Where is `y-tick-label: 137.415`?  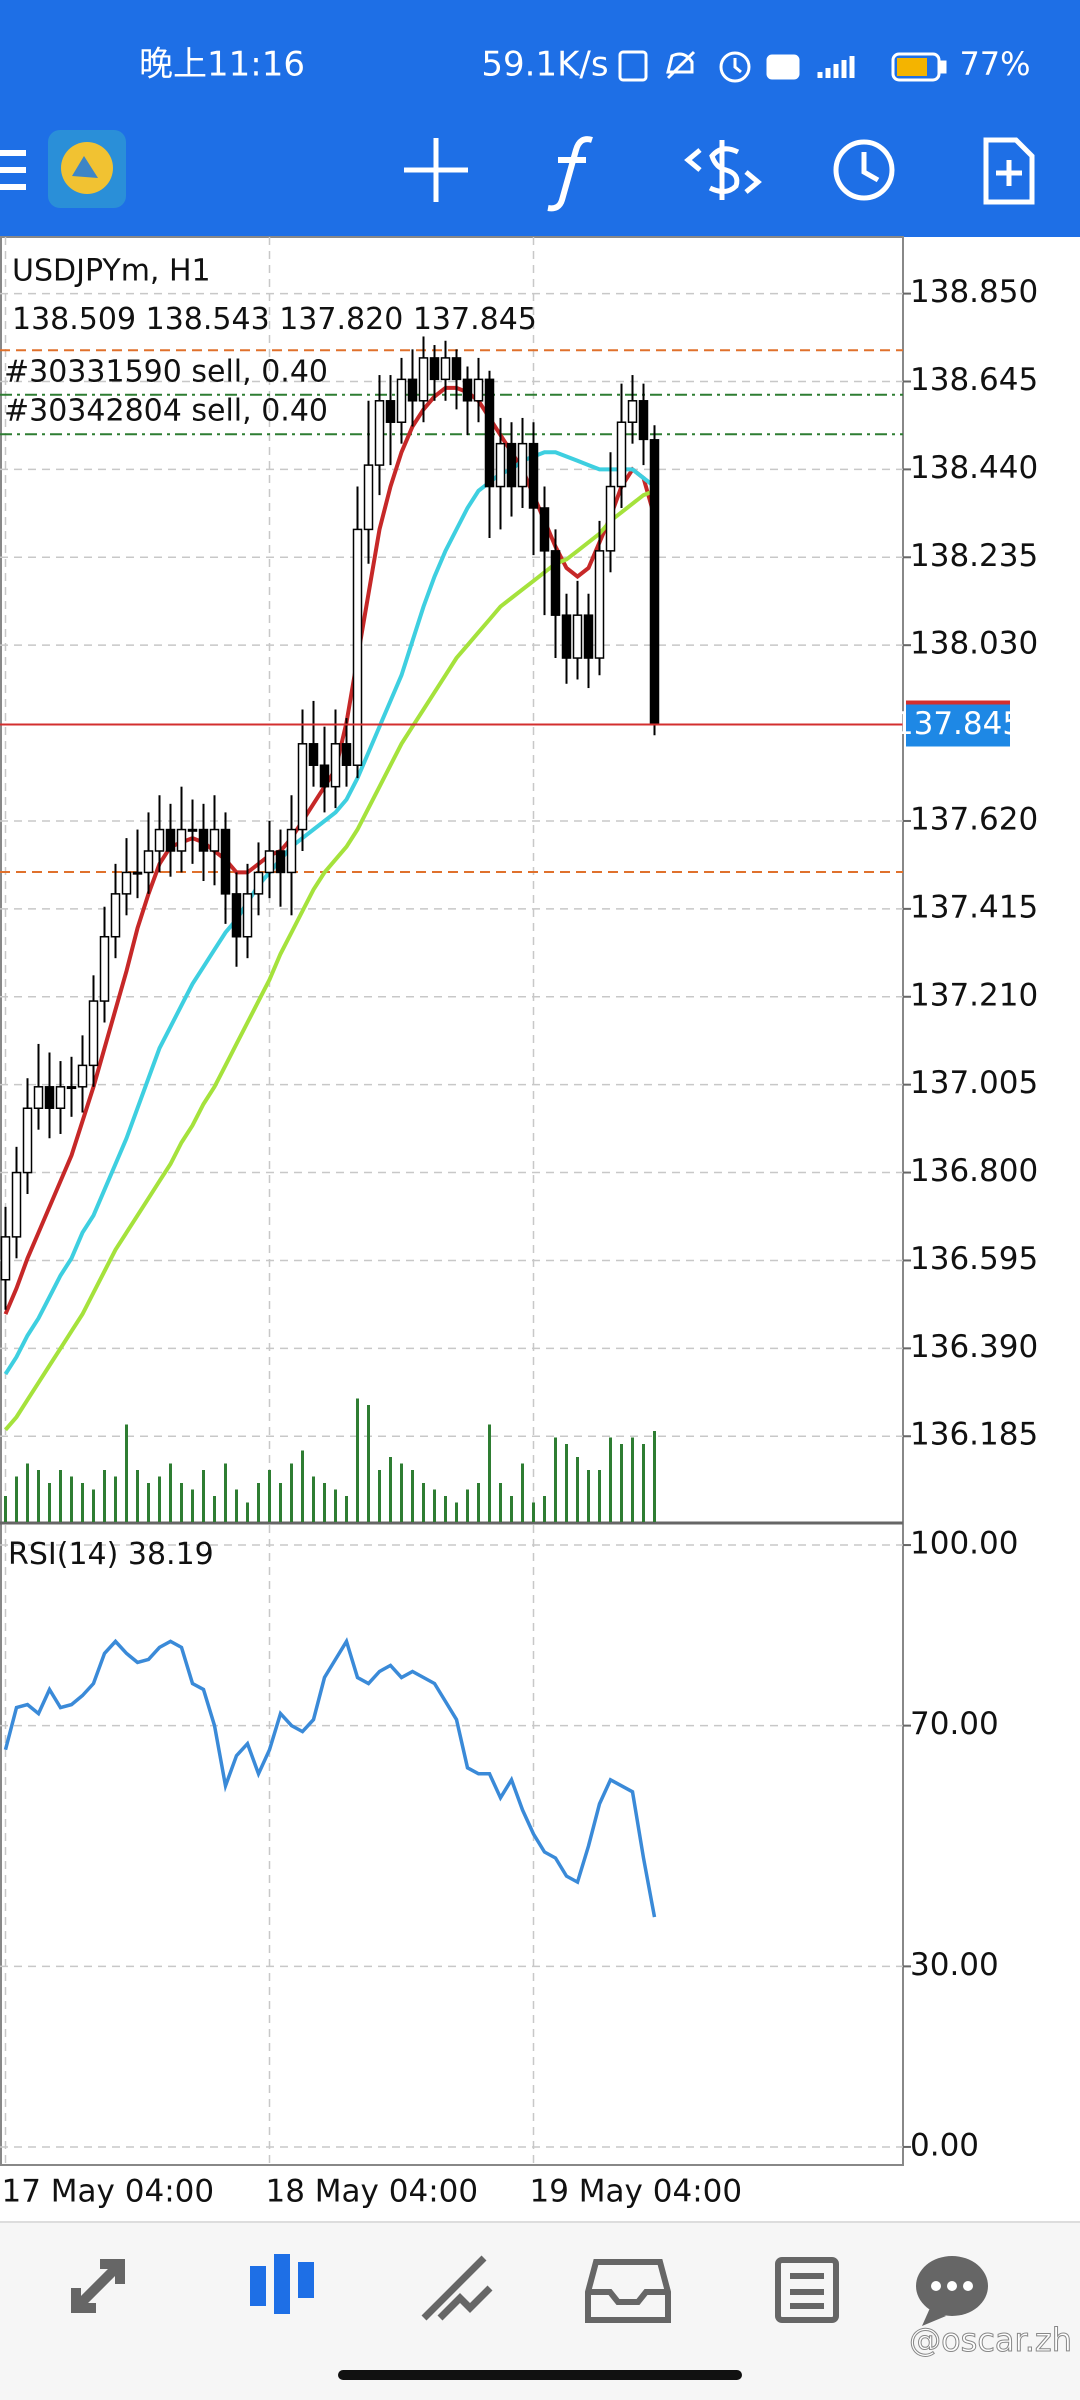 y-tick-label: 137.415 is located at coordinates (974, 907).